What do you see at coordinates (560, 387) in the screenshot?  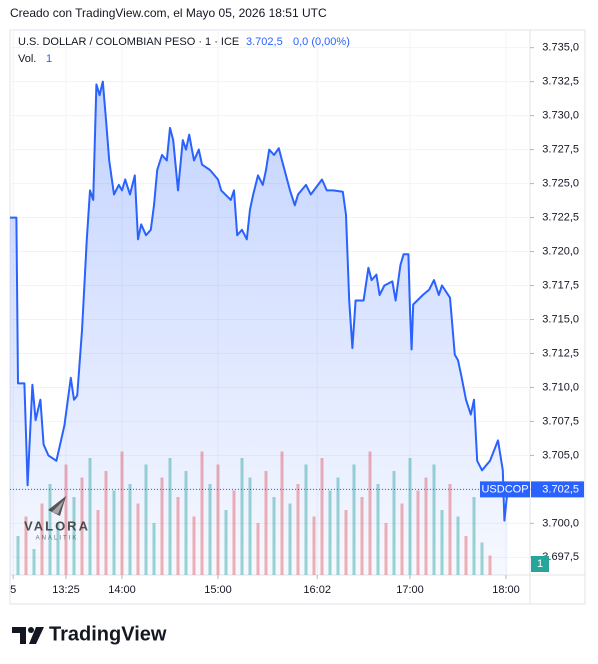 I see `y-tick-label: 3.710,0` at bounding box center [560, 387].